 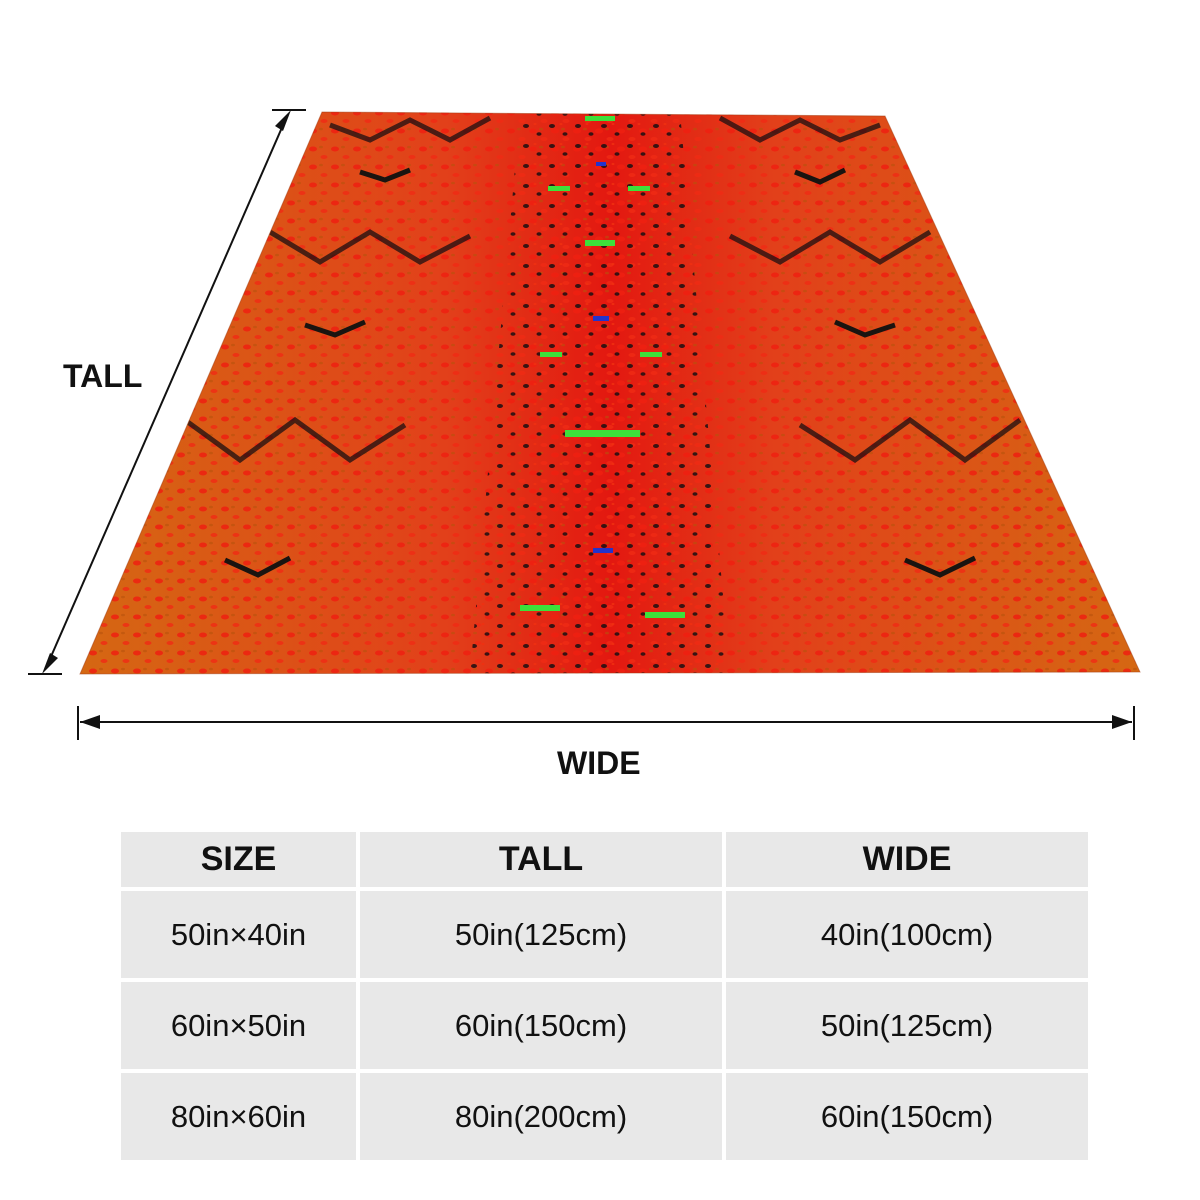 I want to click on wide-cell: 60in(150cm), so click(x=907, y=1116).